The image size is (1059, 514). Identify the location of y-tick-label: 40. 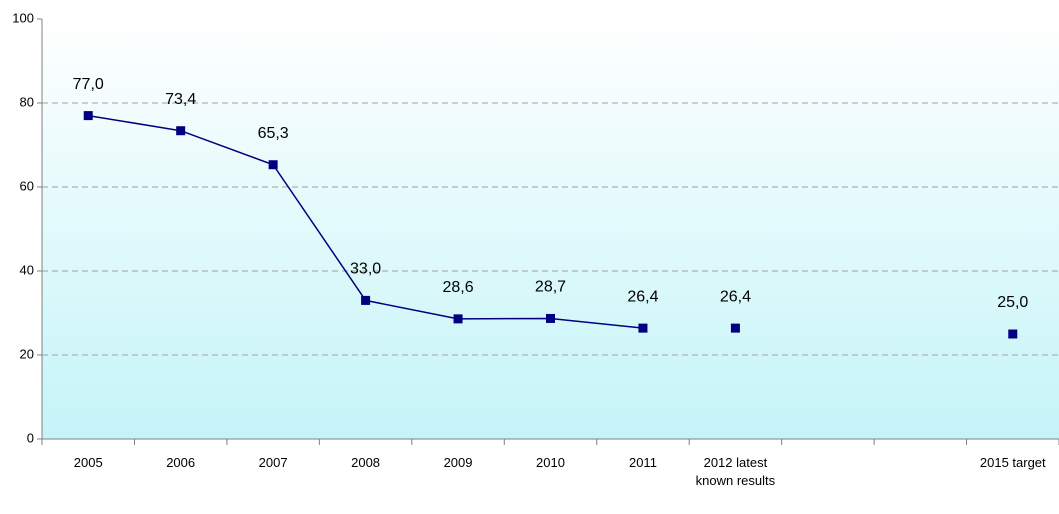
(27, 269).